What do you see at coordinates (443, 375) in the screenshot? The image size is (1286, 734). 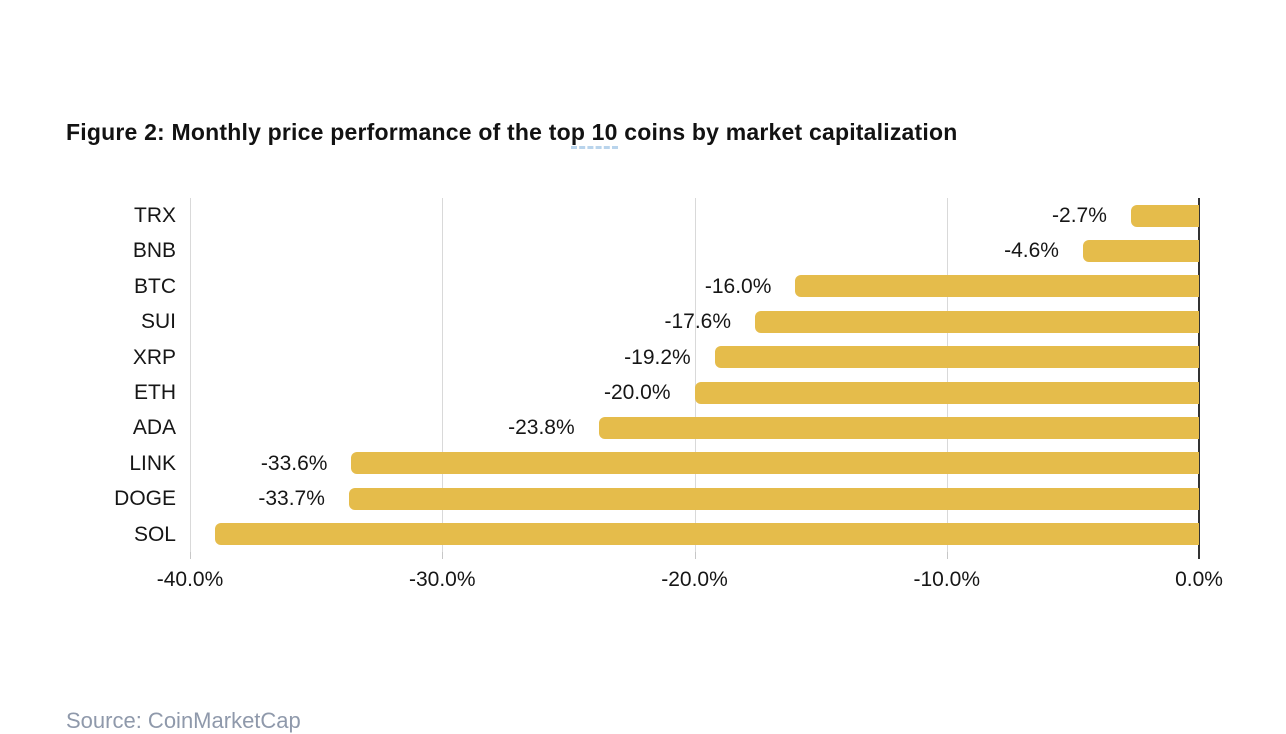 I see `gridline--30.0%` at bounding box center [443, 375].